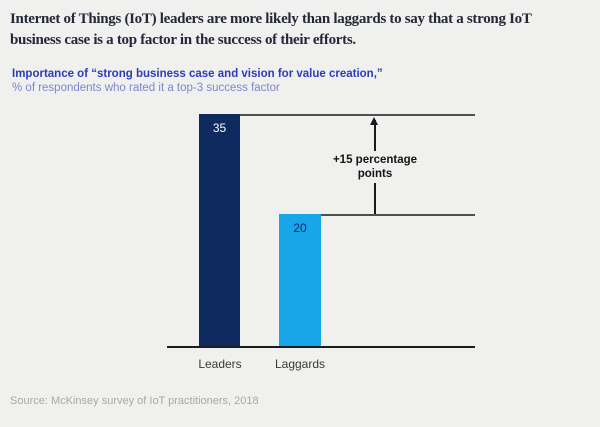 This screenshot has width=600, height=427. I want to click on leaders-level-line, so click(337, 115).